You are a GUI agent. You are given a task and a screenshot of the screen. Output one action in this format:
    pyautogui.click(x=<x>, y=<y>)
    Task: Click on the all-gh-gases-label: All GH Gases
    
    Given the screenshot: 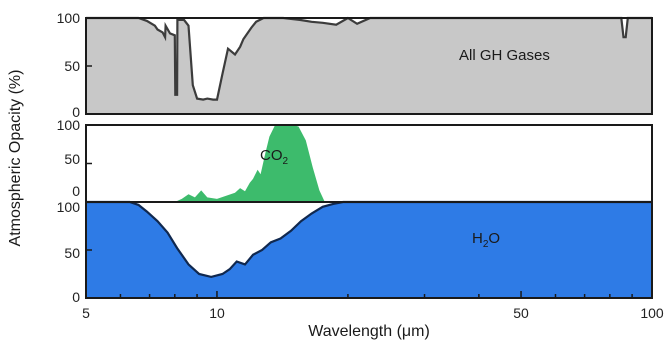 What is the action you would take?
    pyautogui.click(x=504, y=55)
    